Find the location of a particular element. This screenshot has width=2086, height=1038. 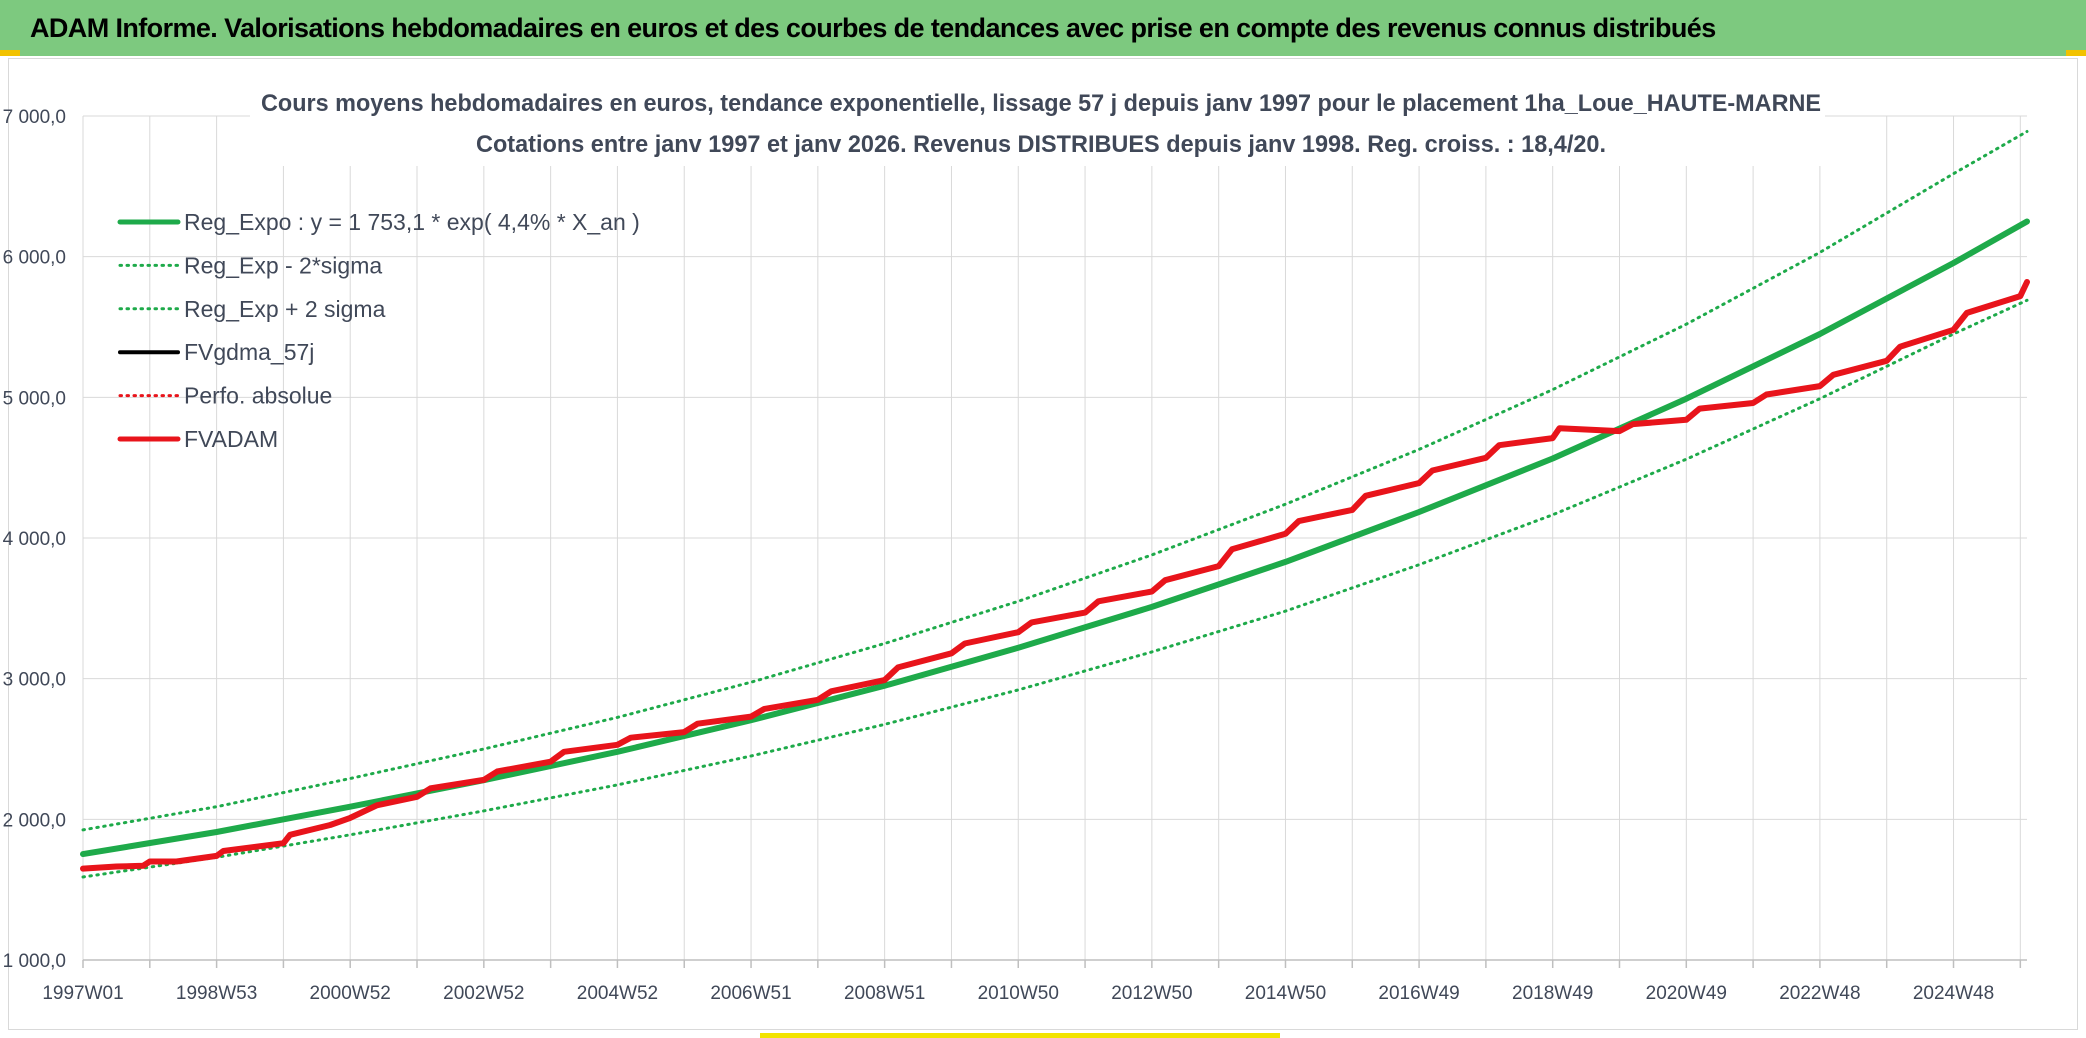

legend-label: FVADAM is located at coordinates (231, 439).